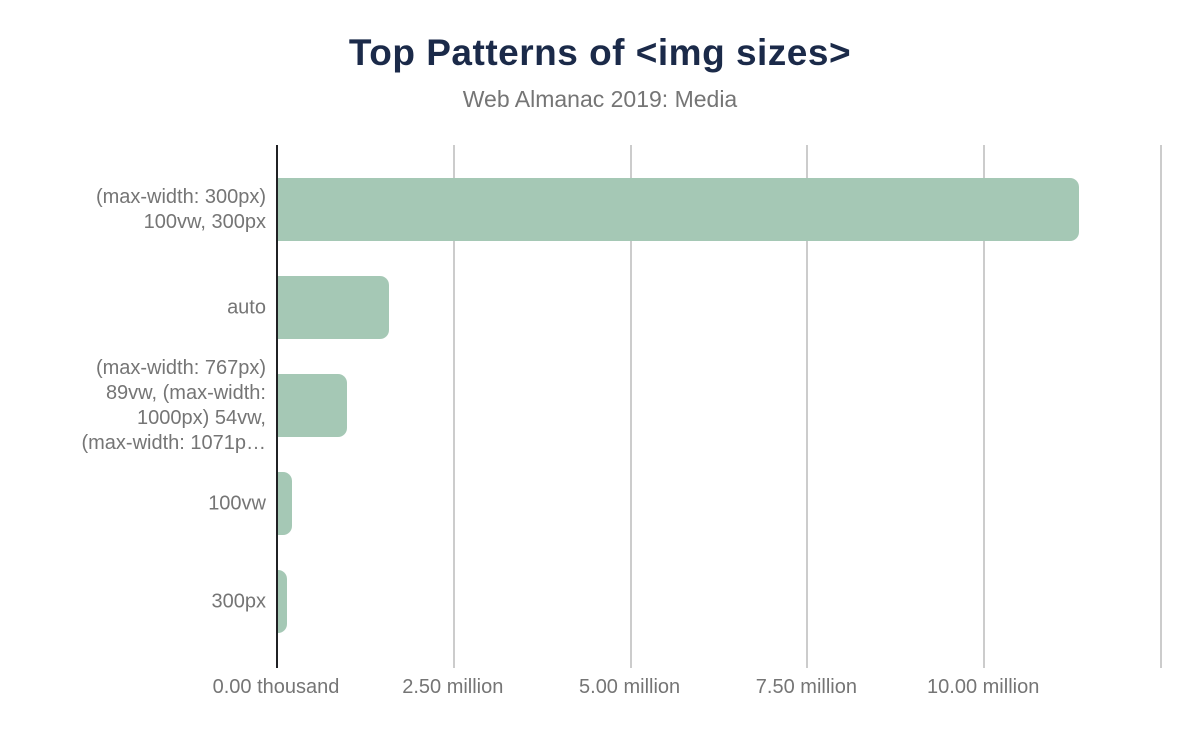 The image size is (1200, 742). Describe the element at coordinates (983, 687) in the screenshot. I see `x-axis-tick-label: 10.00 million` at that location.